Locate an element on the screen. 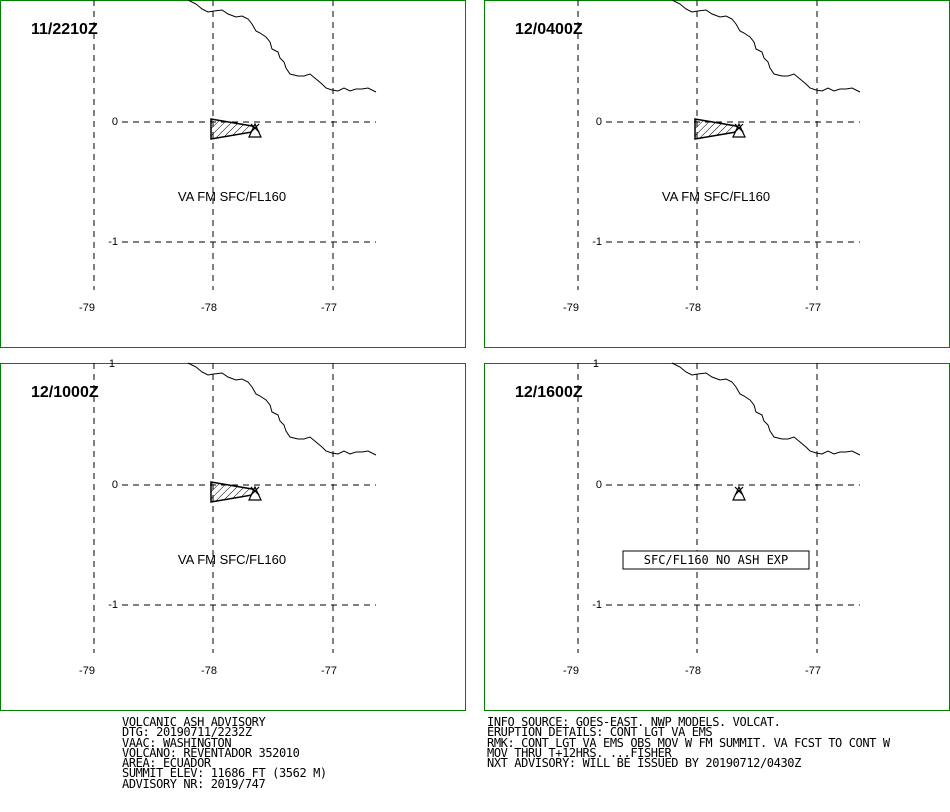  advisory-header-line: VAAC: WASHINGTON is located at coordinates (177, 742).